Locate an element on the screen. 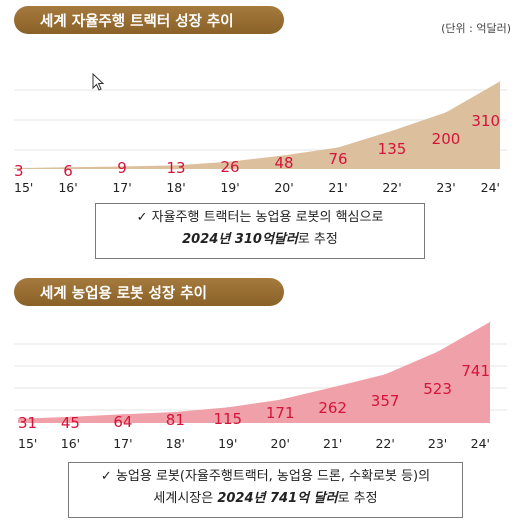 Image resolution: width=521 pixels, height=525 pixels. data-label: 6 is located at coordinates (68, 171).